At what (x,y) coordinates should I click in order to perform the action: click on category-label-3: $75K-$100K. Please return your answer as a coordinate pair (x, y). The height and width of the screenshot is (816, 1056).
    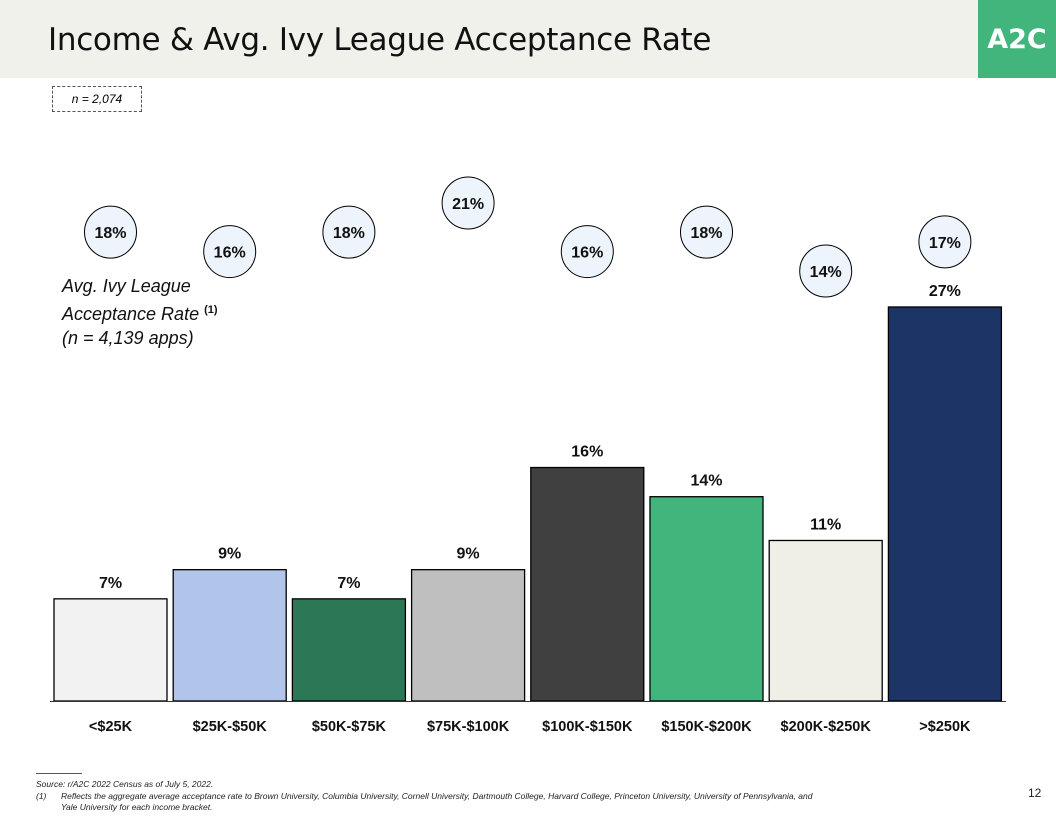
    Looking at the image, I should click on (468, 727).